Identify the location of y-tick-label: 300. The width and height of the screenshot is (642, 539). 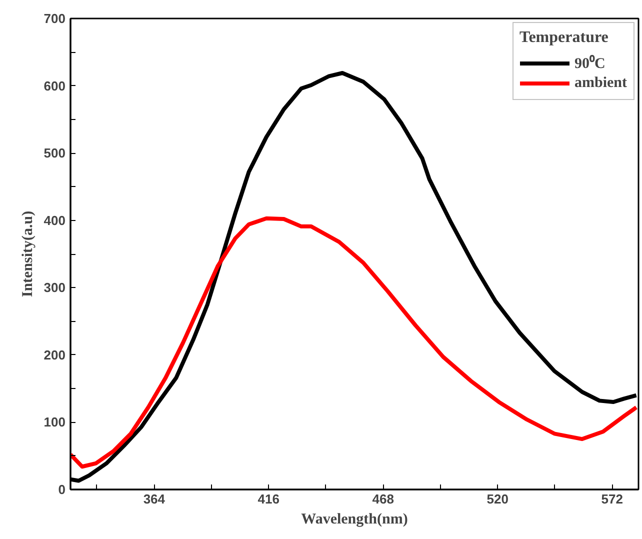
(55, 288).